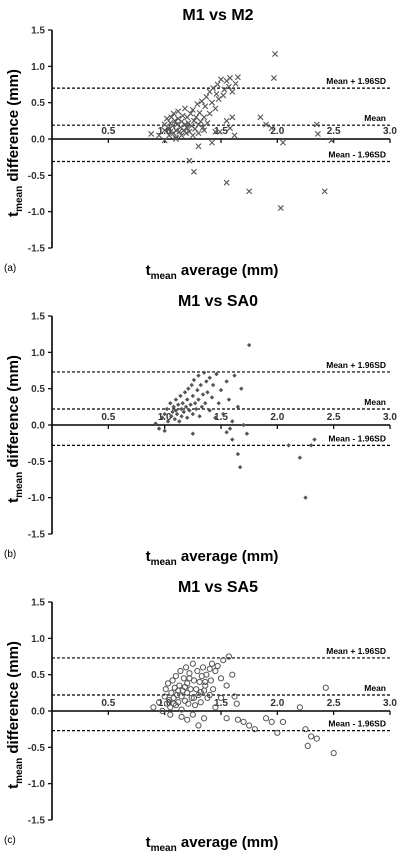 The width and height of the screenshot is (400, 858). Describe the element at coordinates (357, 155) in the screenshot. I see `reference-line-label: Mean - 1.96SD` at that location.